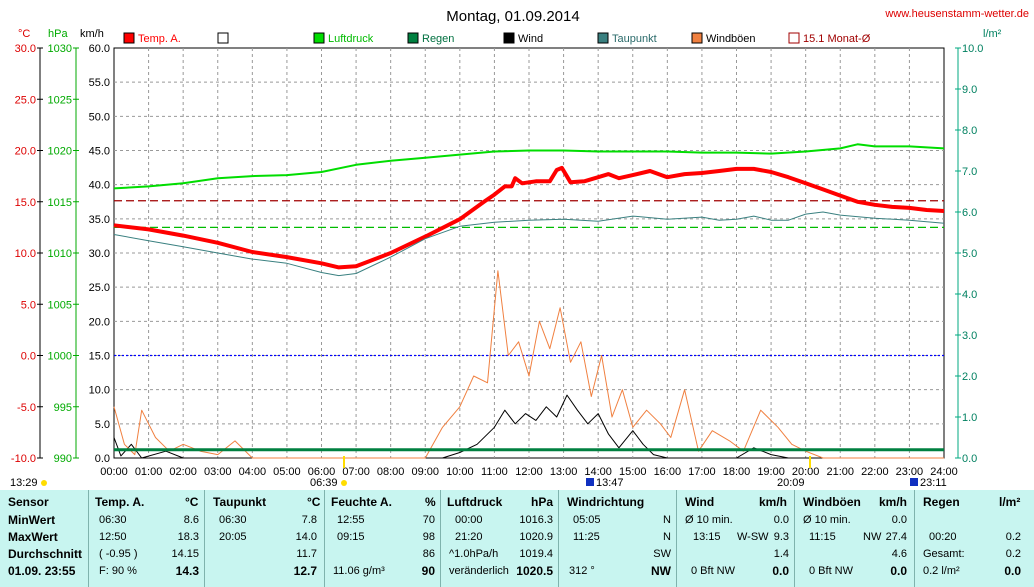 This screenshot has height=587, width=1034. I want to click on gust-min-value: 0.0, so click(899, 520).